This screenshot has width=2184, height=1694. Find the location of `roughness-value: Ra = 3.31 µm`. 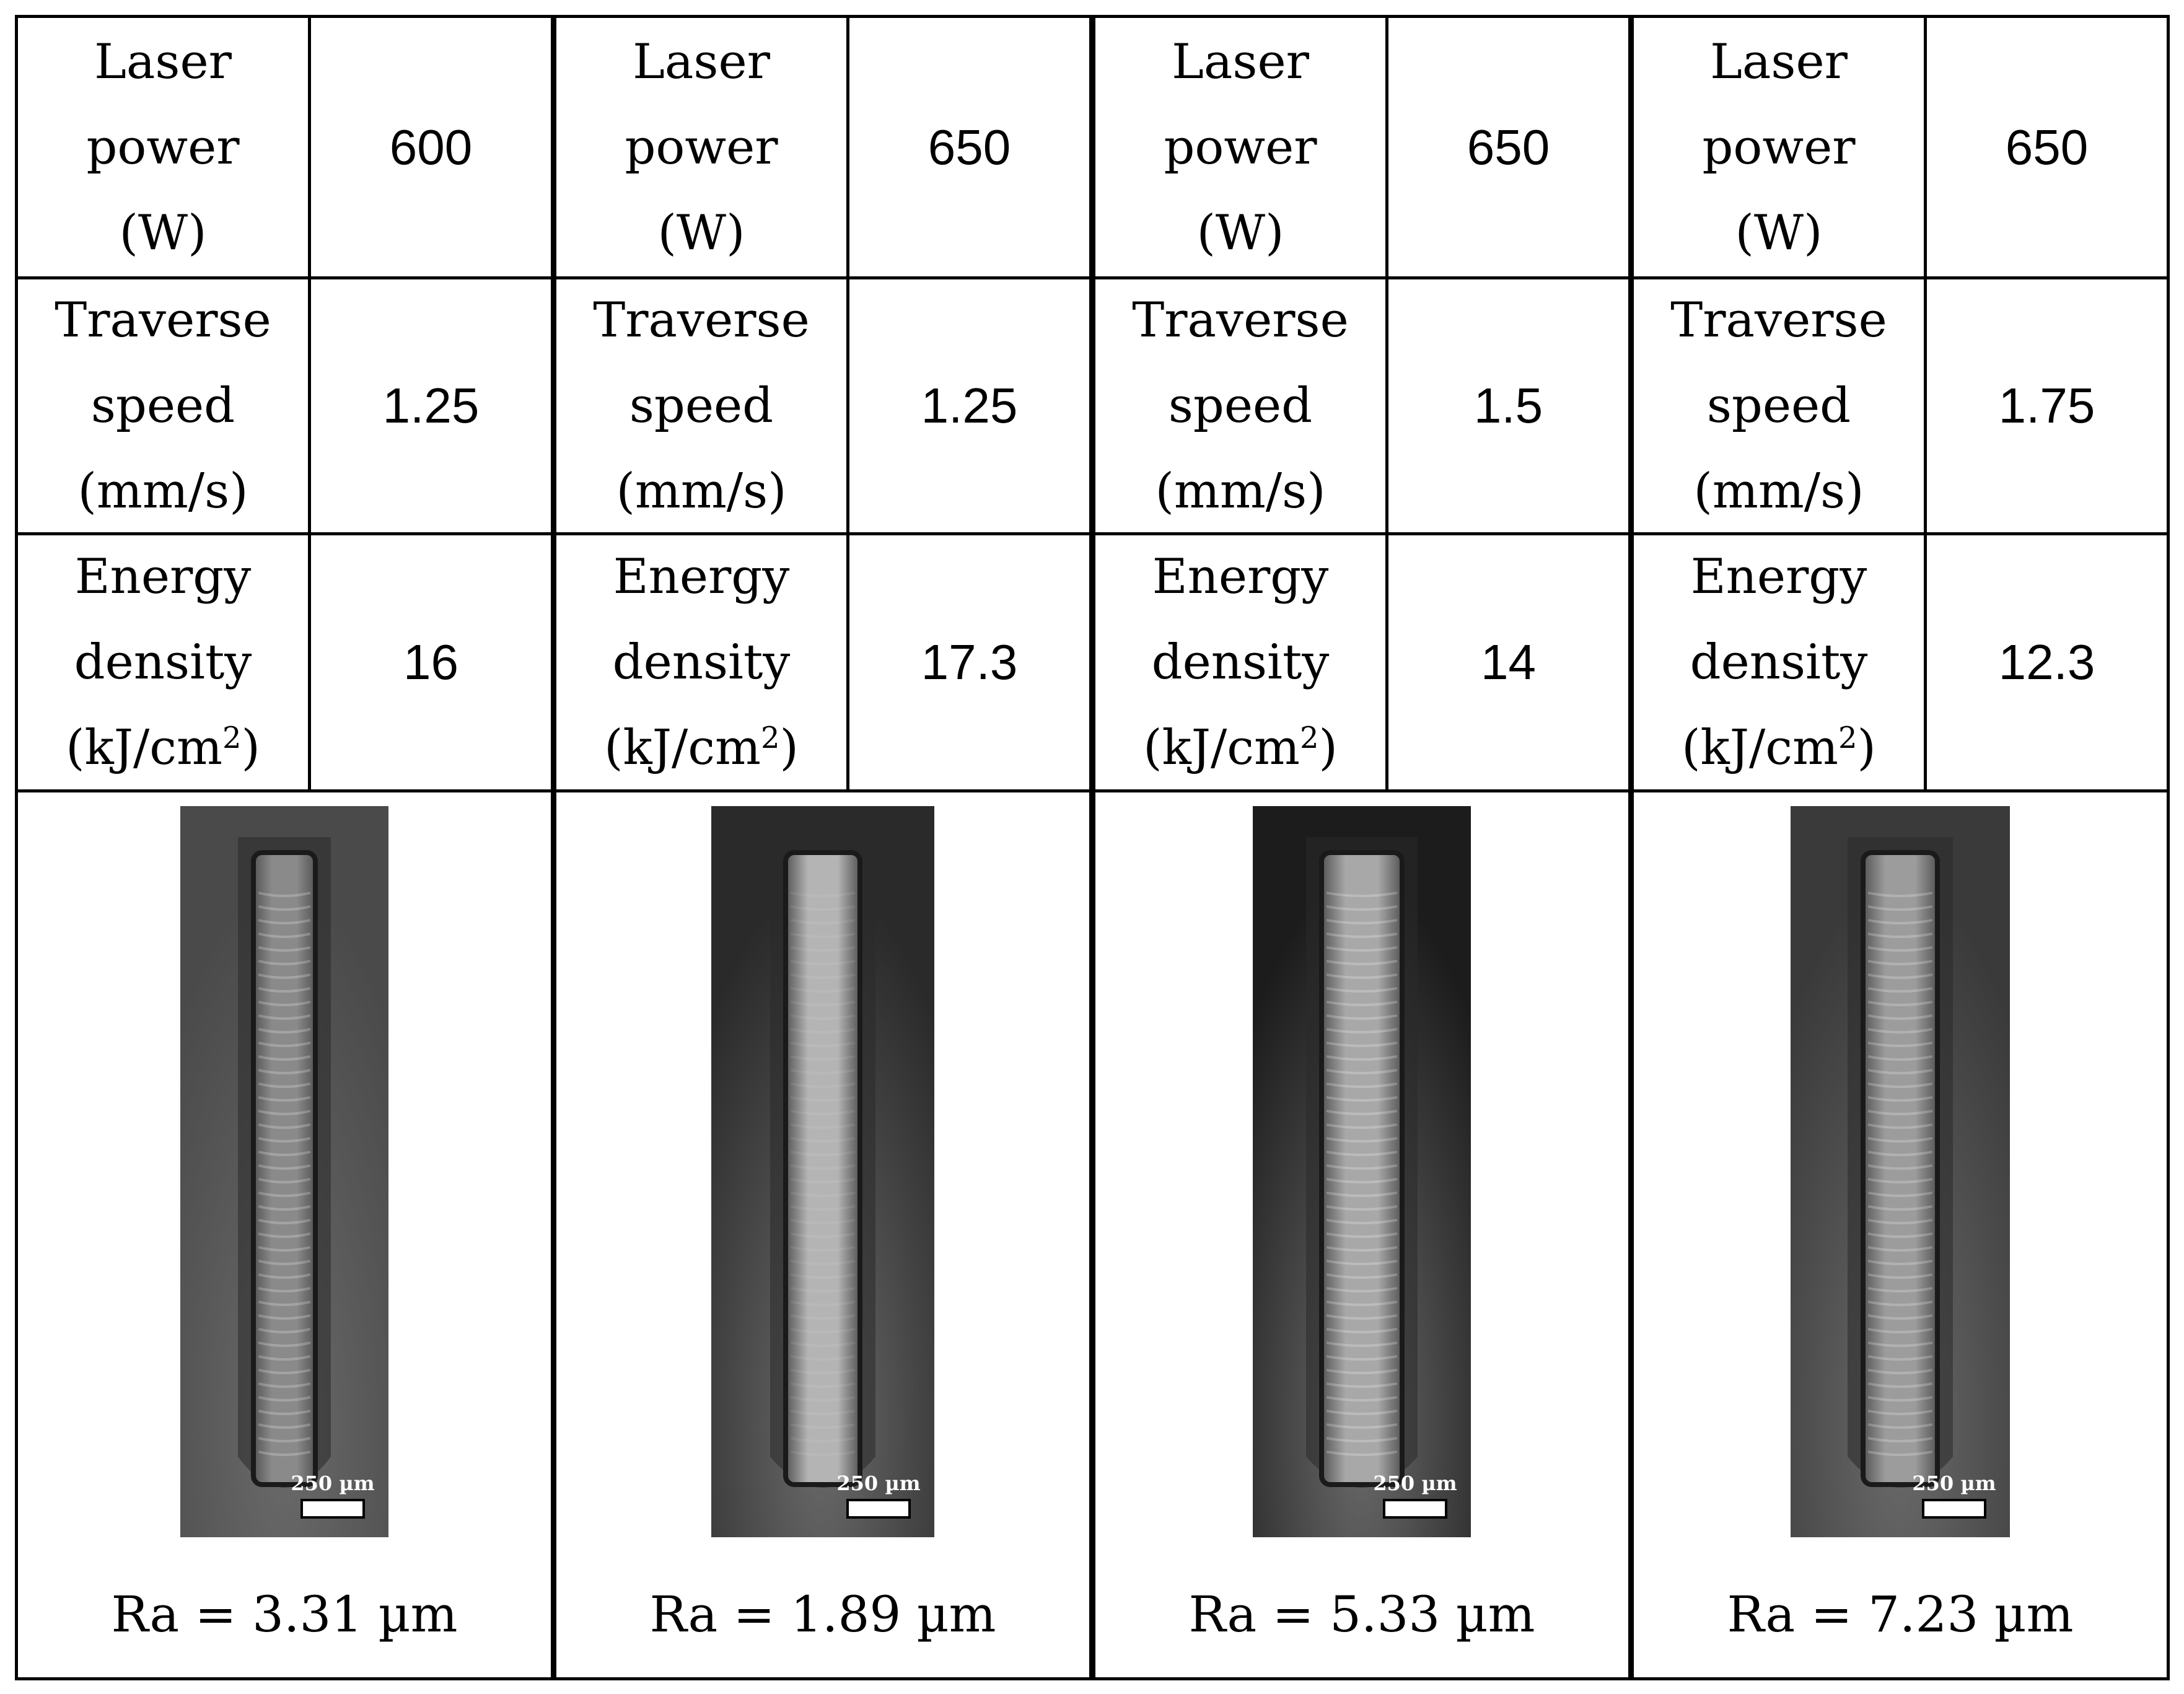

roughness-value: Ra = 3.31 µm is located at coordinates (284, 1614).